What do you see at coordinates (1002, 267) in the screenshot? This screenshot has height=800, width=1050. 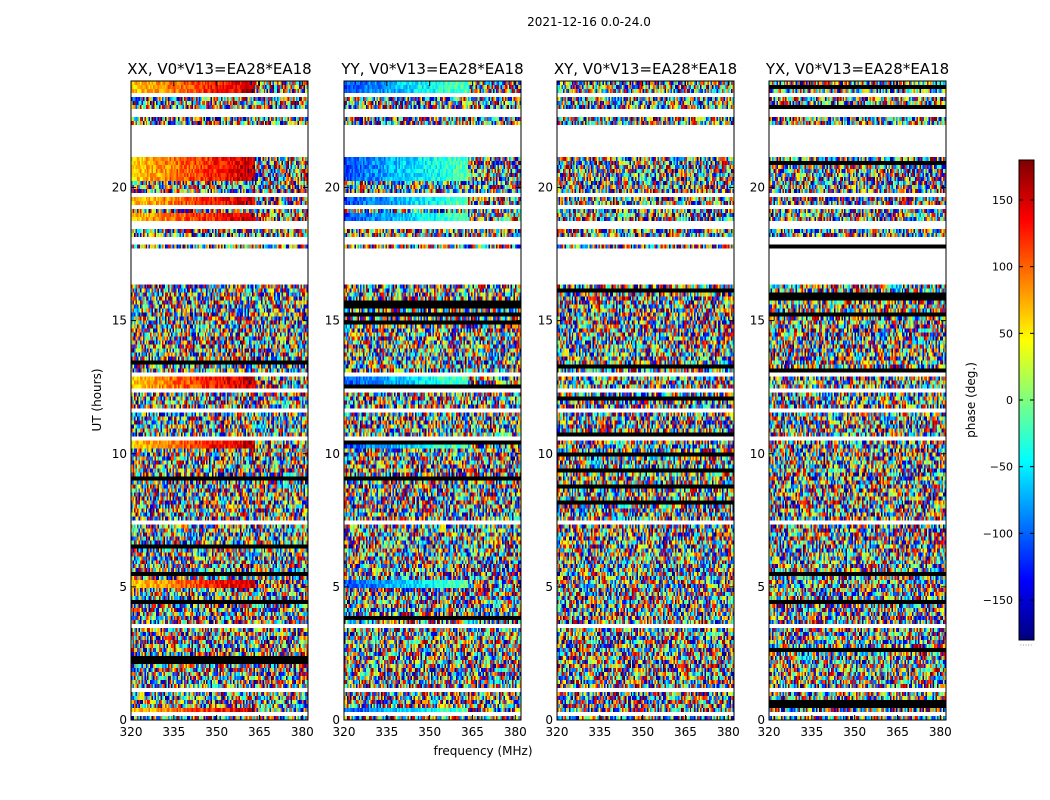 I see `colorbar-tick-label: 100` at bounding box center [1002, 267].